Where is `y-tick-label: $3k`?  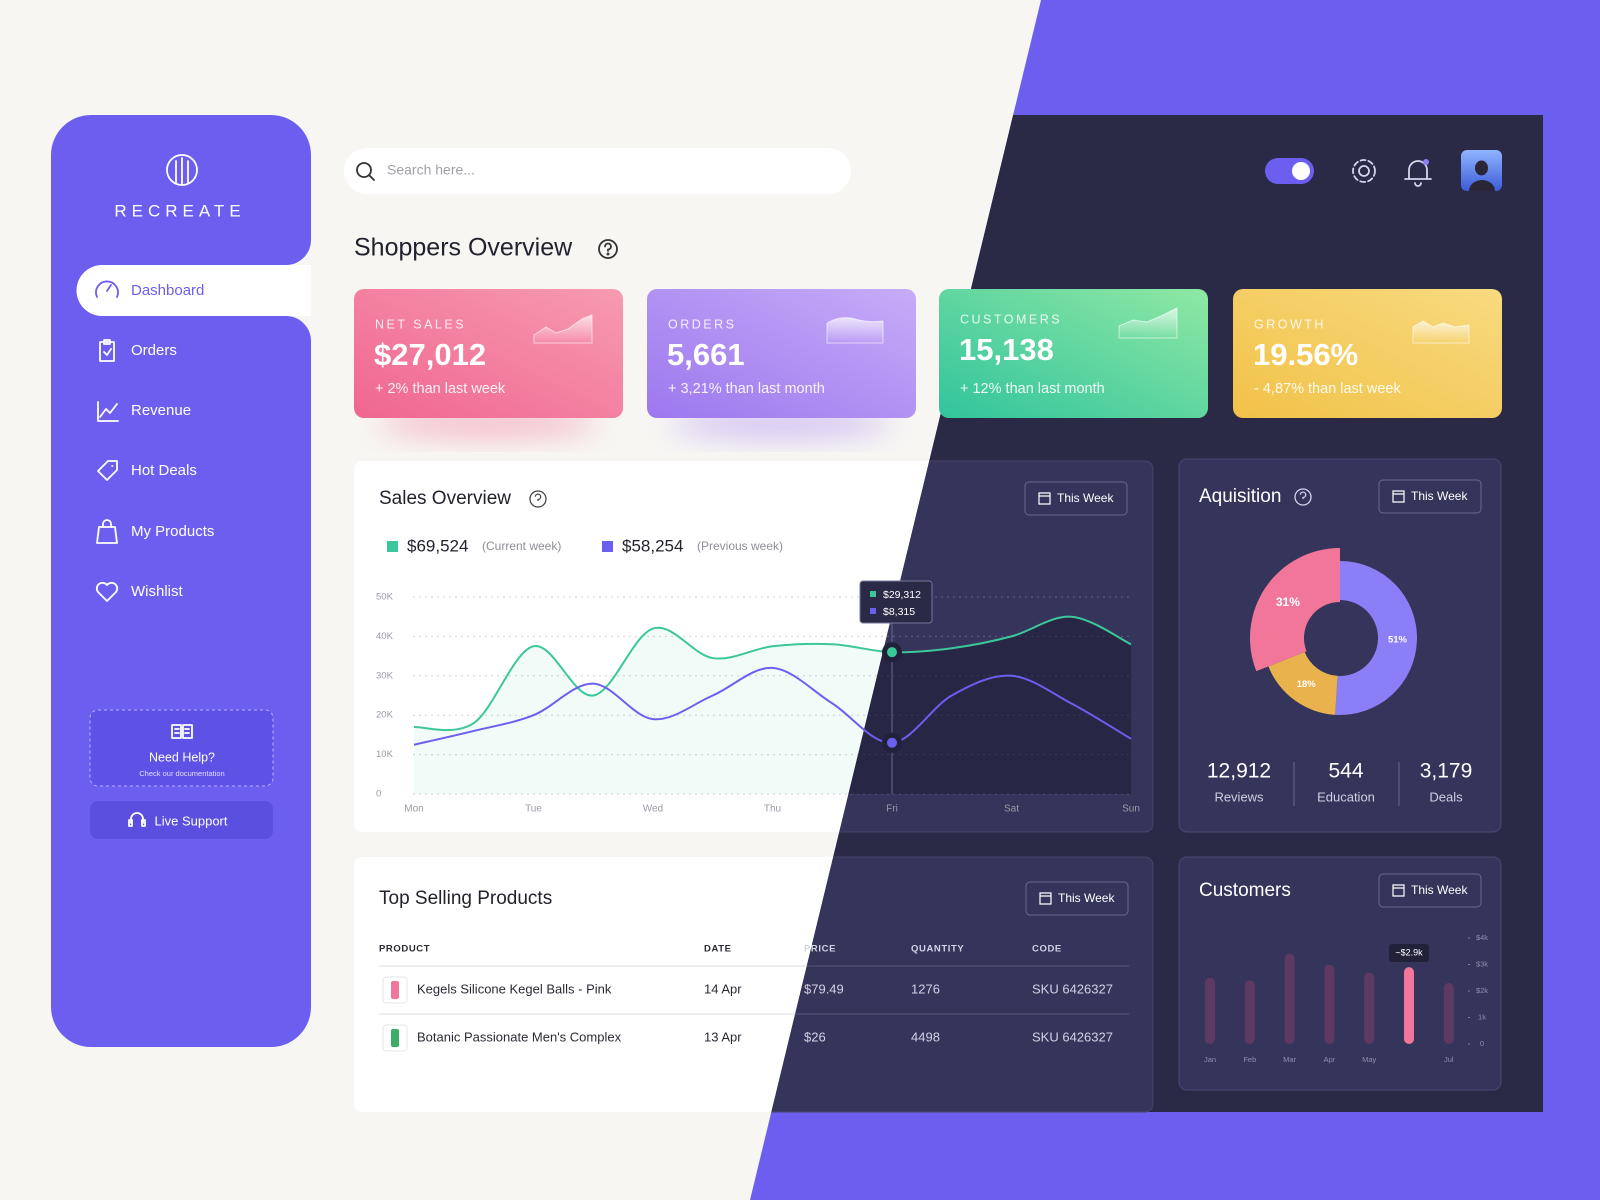
y-tick-label: $3k is located at coordinates (1482, 963).